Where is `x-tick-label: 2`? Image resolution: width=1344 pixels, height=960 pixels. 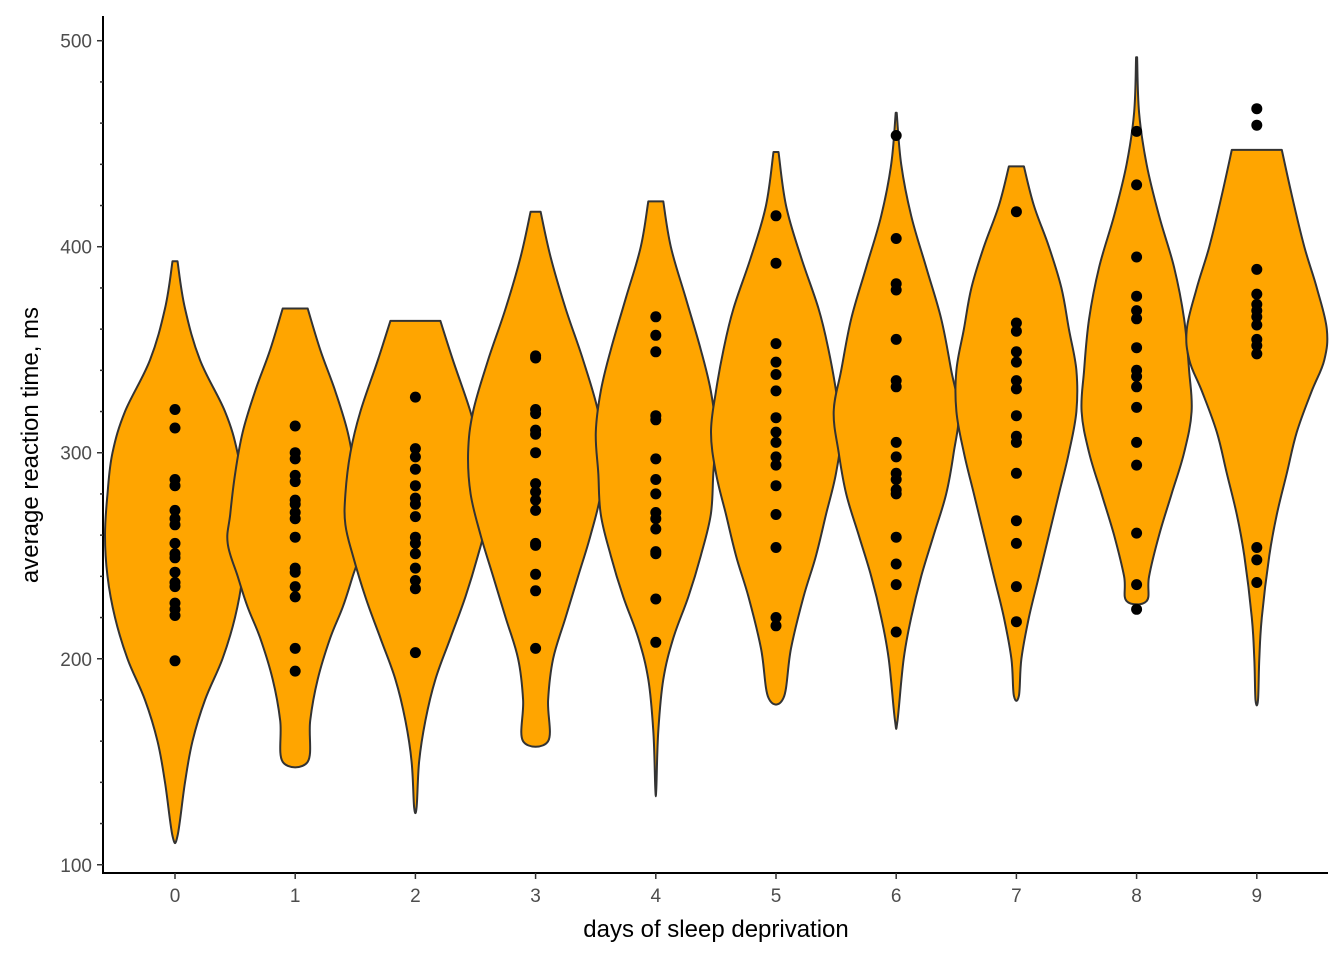
x-tick-label: 2 is located at coordinates (415, 896).